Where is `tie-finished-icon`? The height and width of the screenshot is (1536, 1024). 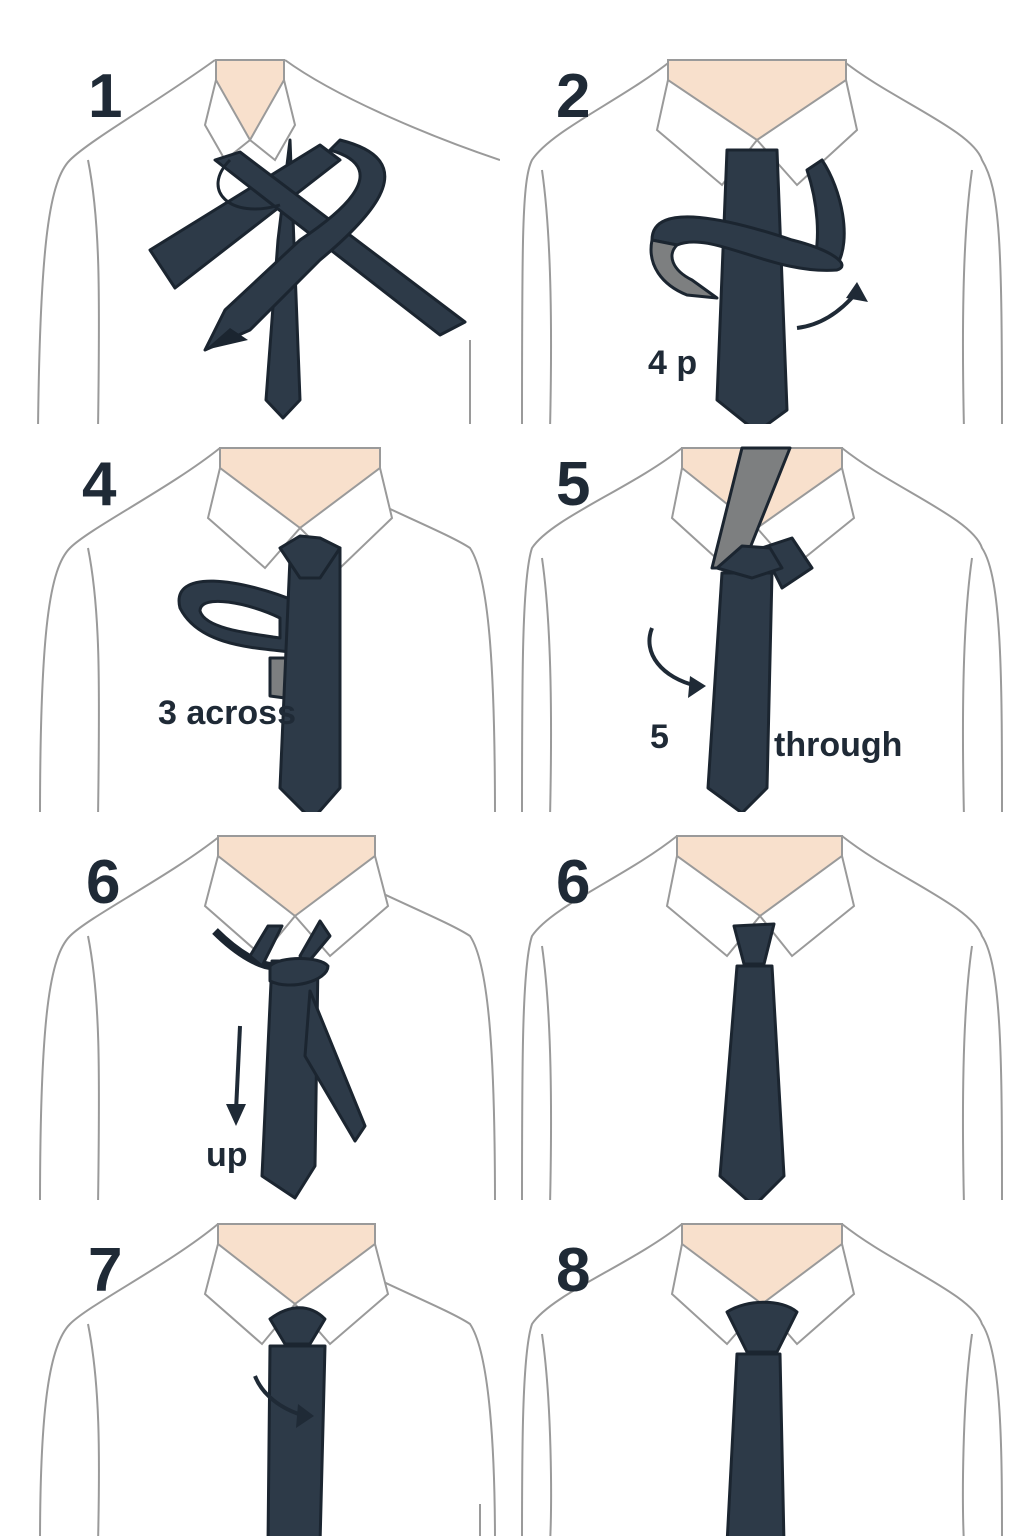 tie-finished-icon is located at coordinates (752, 1061).